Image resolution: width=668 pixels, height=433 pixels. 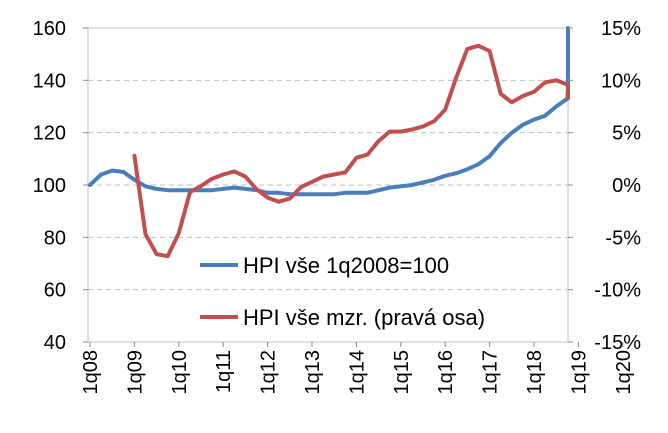 I want to click on x-tick-label: 1q11, so click(x=224, y=371).